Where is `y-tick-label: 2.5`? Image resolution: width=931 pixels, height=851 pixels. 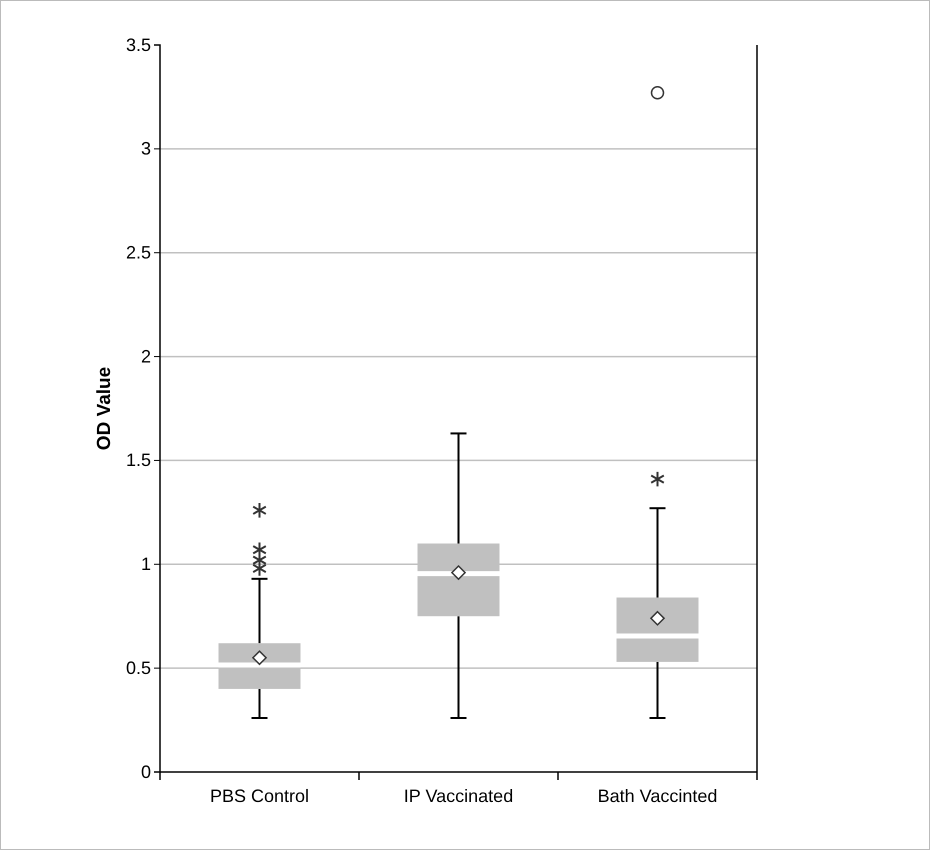
y-tick-label: 2.5 is located at coordinates (138, 252).